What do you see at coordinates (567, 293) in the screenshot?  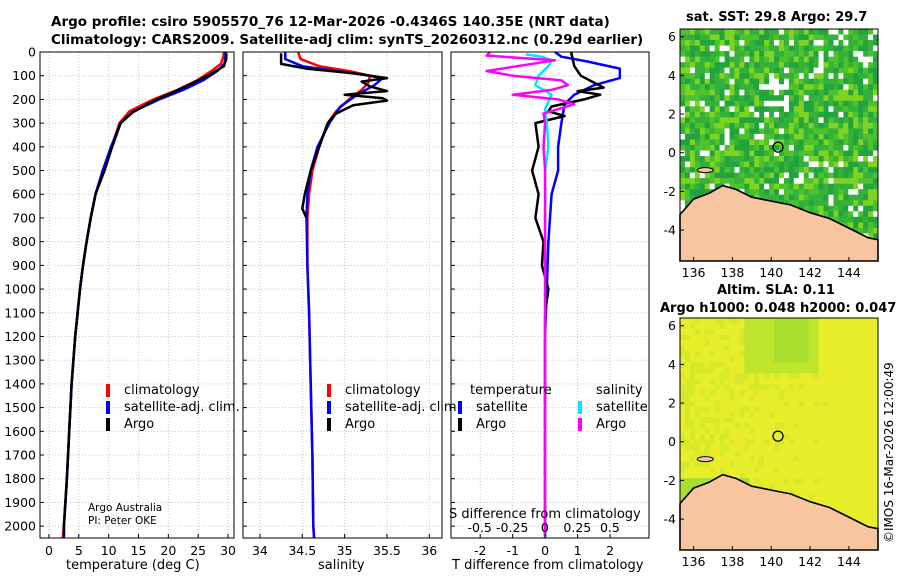 I see `difference-series-temperature-argo` at bounding box center [567, 293].